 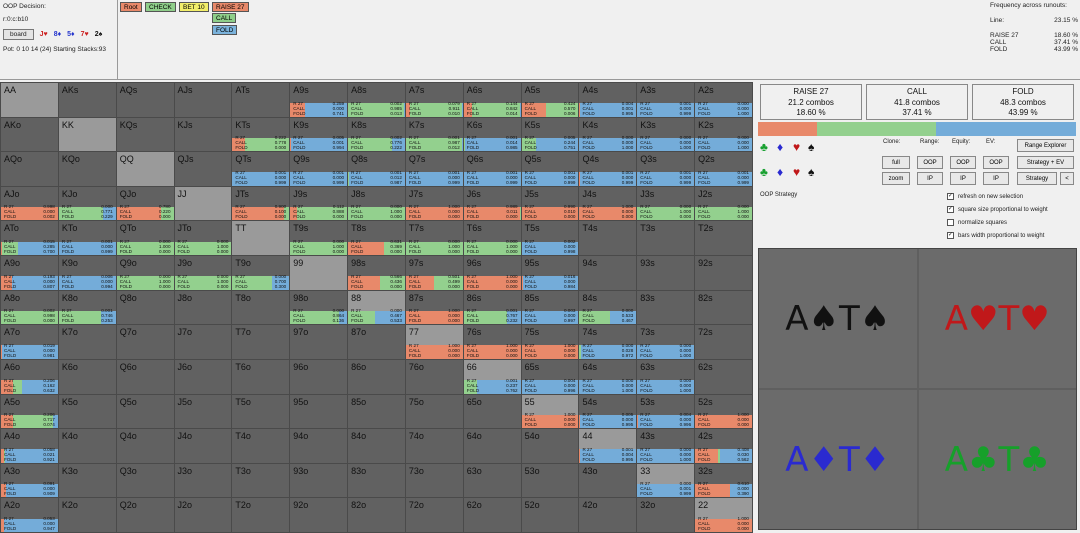 What do you see at coordinates (145, 238) in the screenshot?
I see `hand-cell-QTo: R 27 0.000 CALL 1.000 FOLD 0.000 QTo` at bounding box center [145, 238].